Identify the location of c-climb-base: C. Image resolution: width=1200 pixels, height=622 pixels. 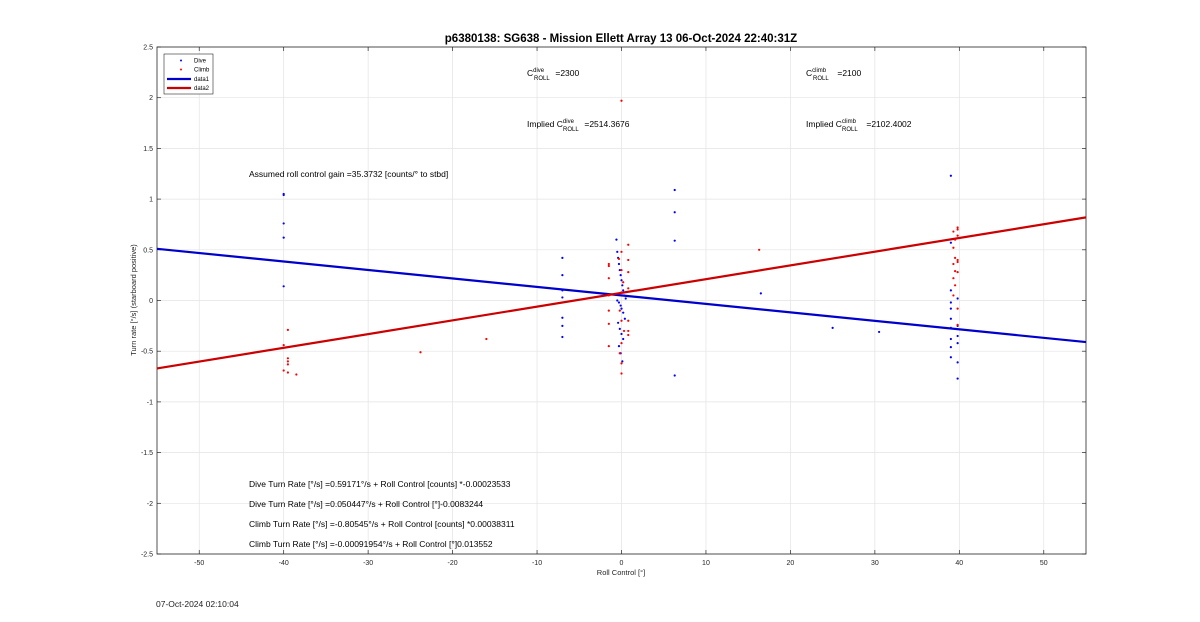
(809, 73).